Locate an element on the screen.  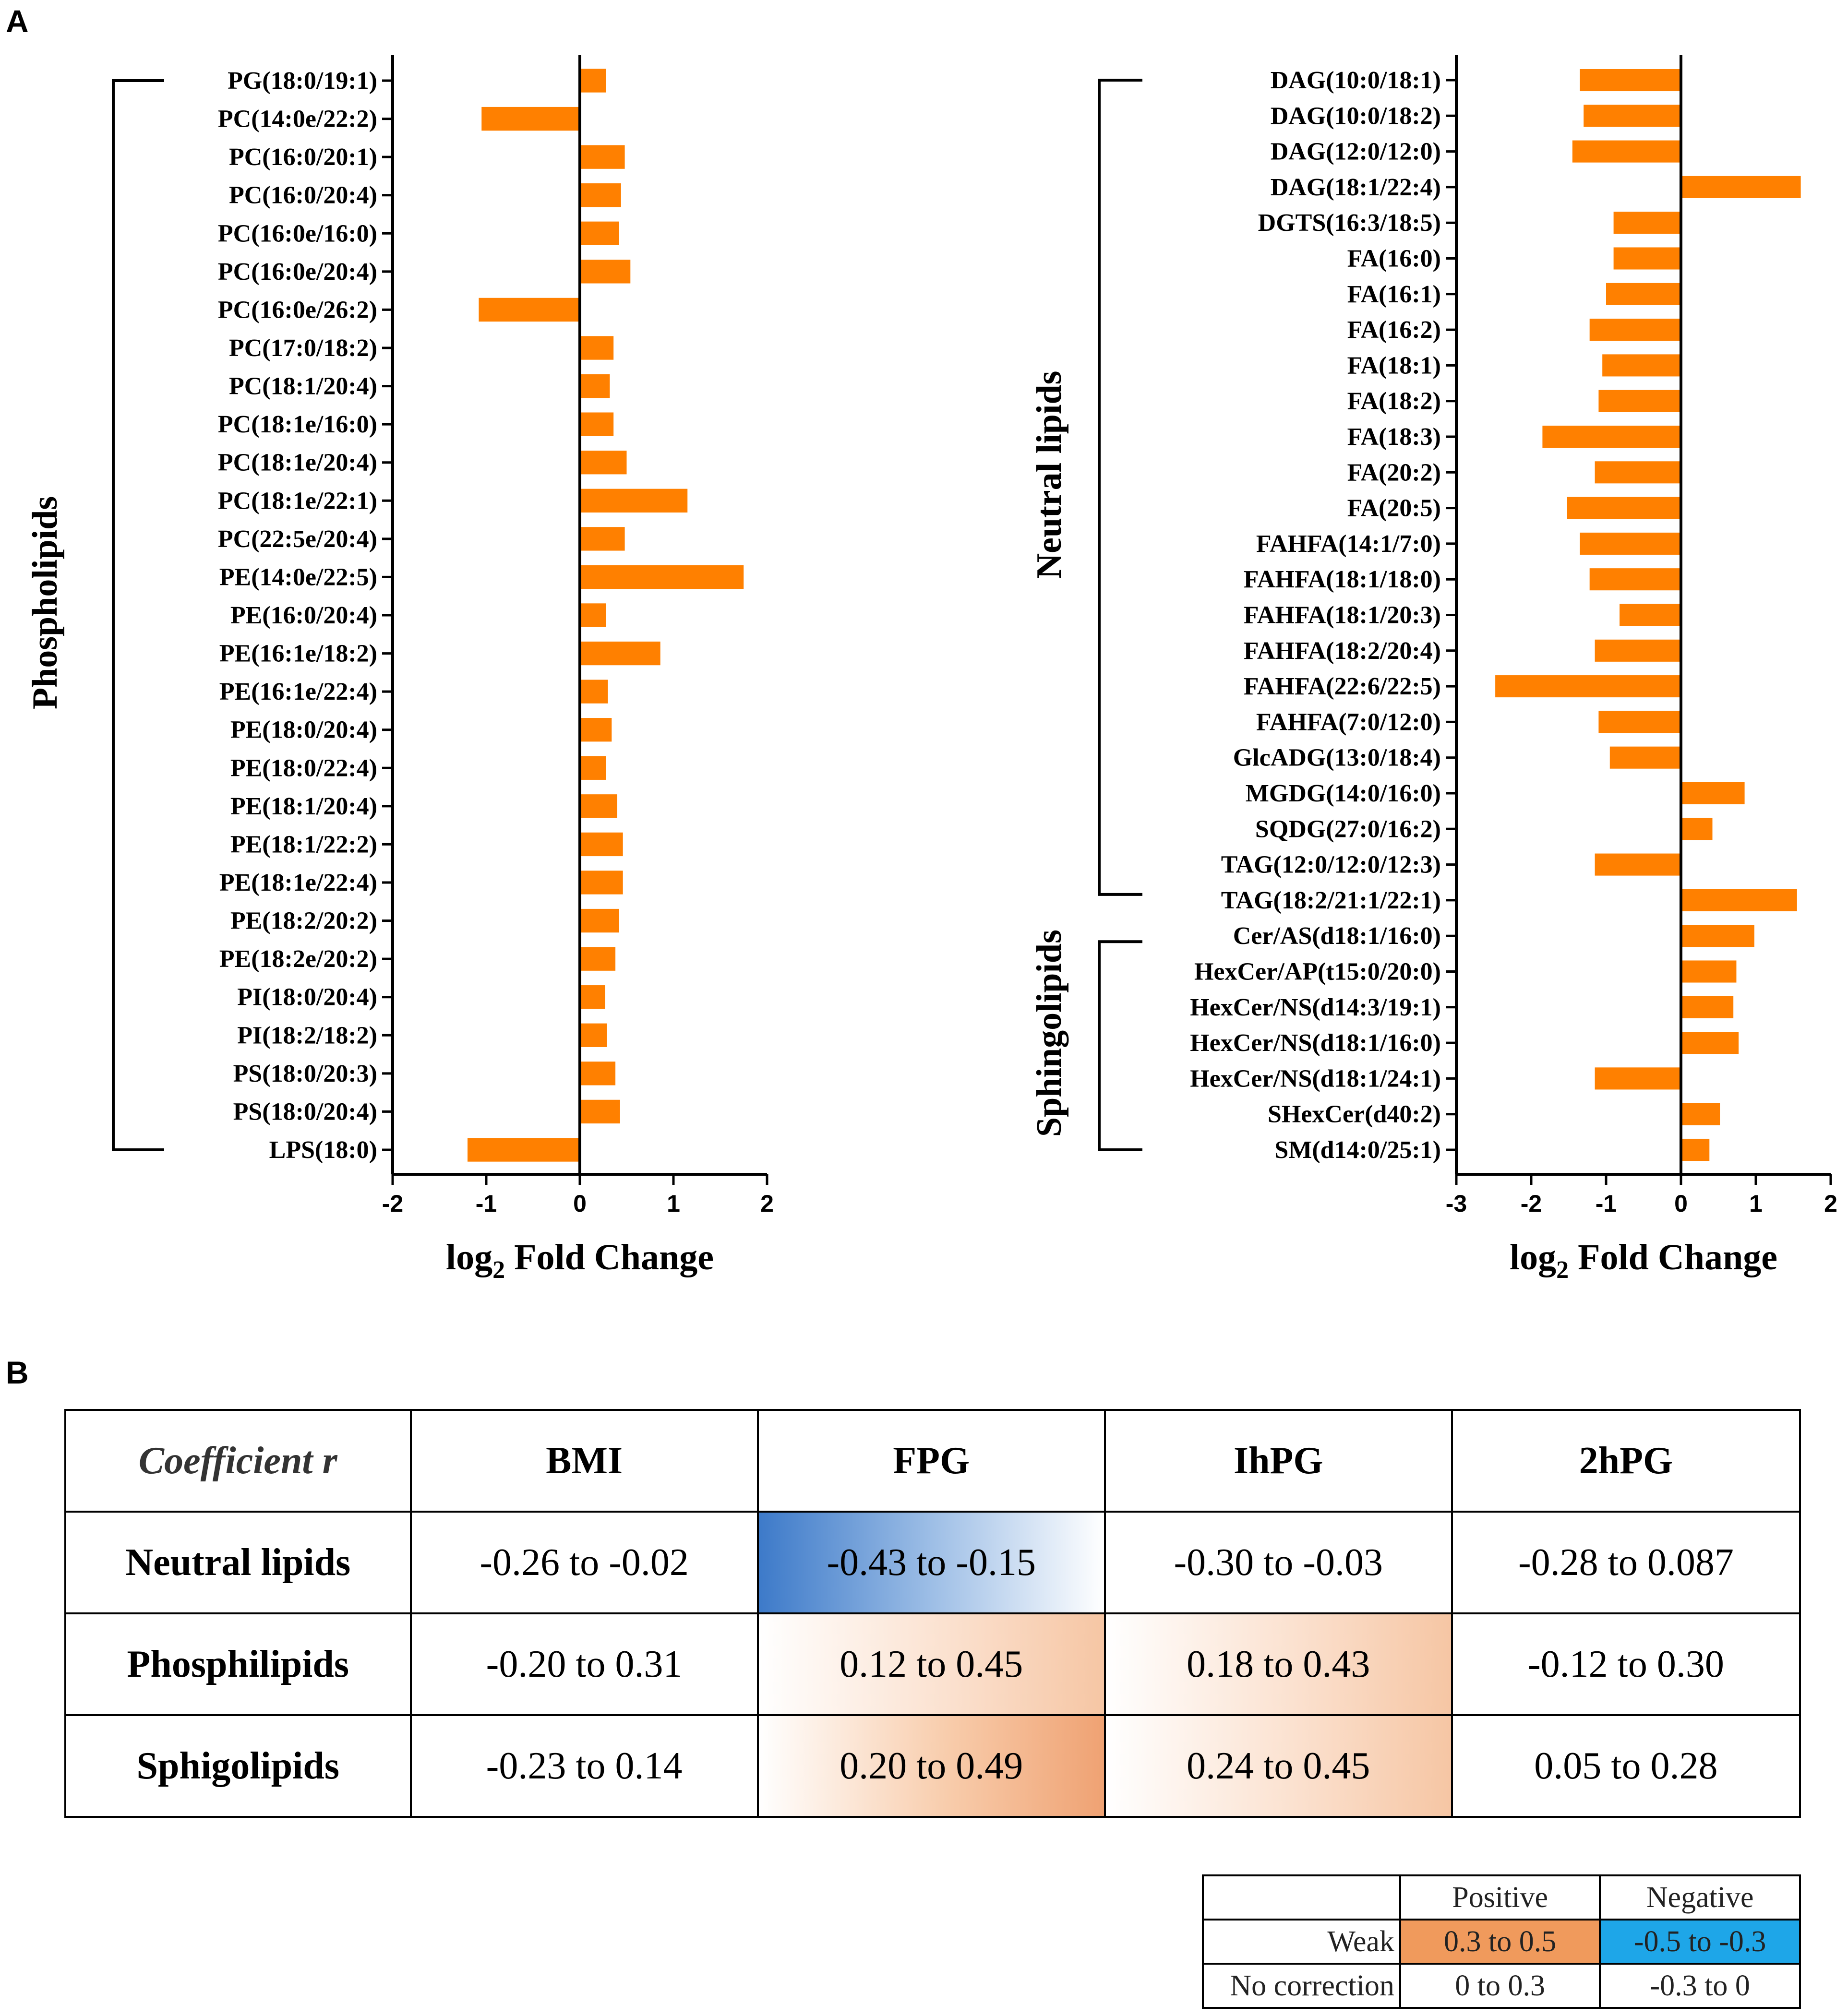
category-label: FA(16:1) is located at coordinates (1394, 294).